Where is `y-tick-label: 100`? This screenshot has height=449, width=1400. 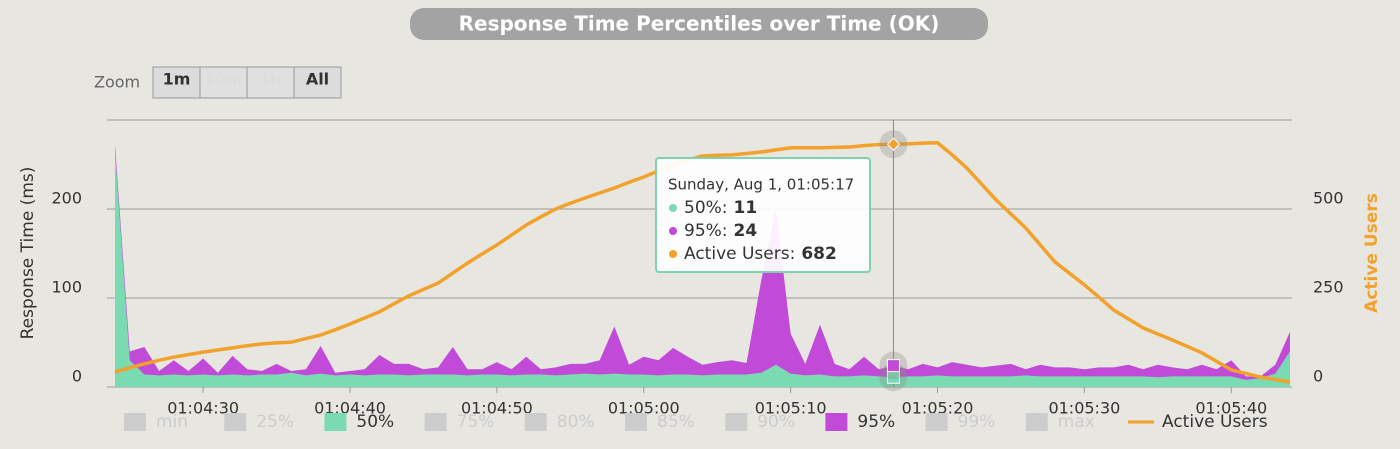 y-tick-label: 100 is located at coordinates (66, 287).